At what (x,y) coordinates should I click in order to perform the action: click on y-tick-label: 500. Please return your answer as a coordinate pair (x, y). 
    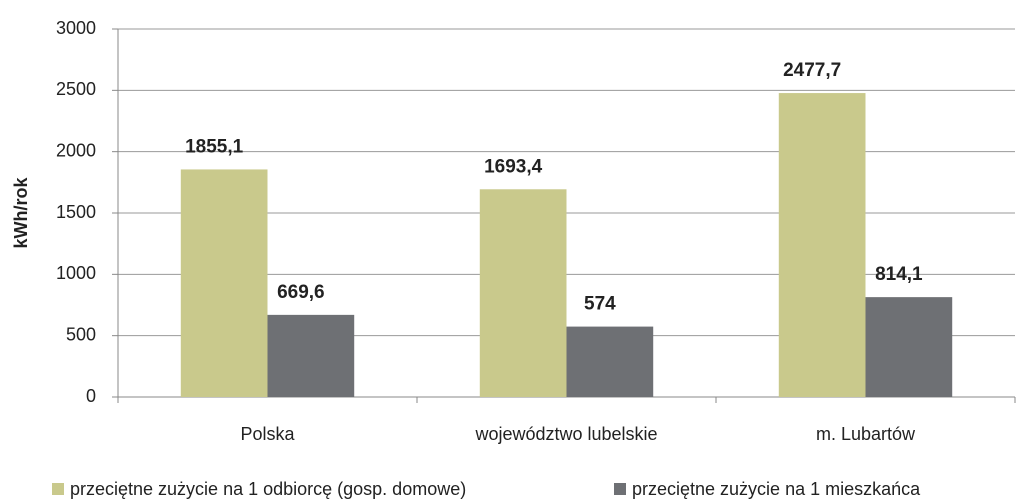
    Looking at the image, I should click on (81, 334).